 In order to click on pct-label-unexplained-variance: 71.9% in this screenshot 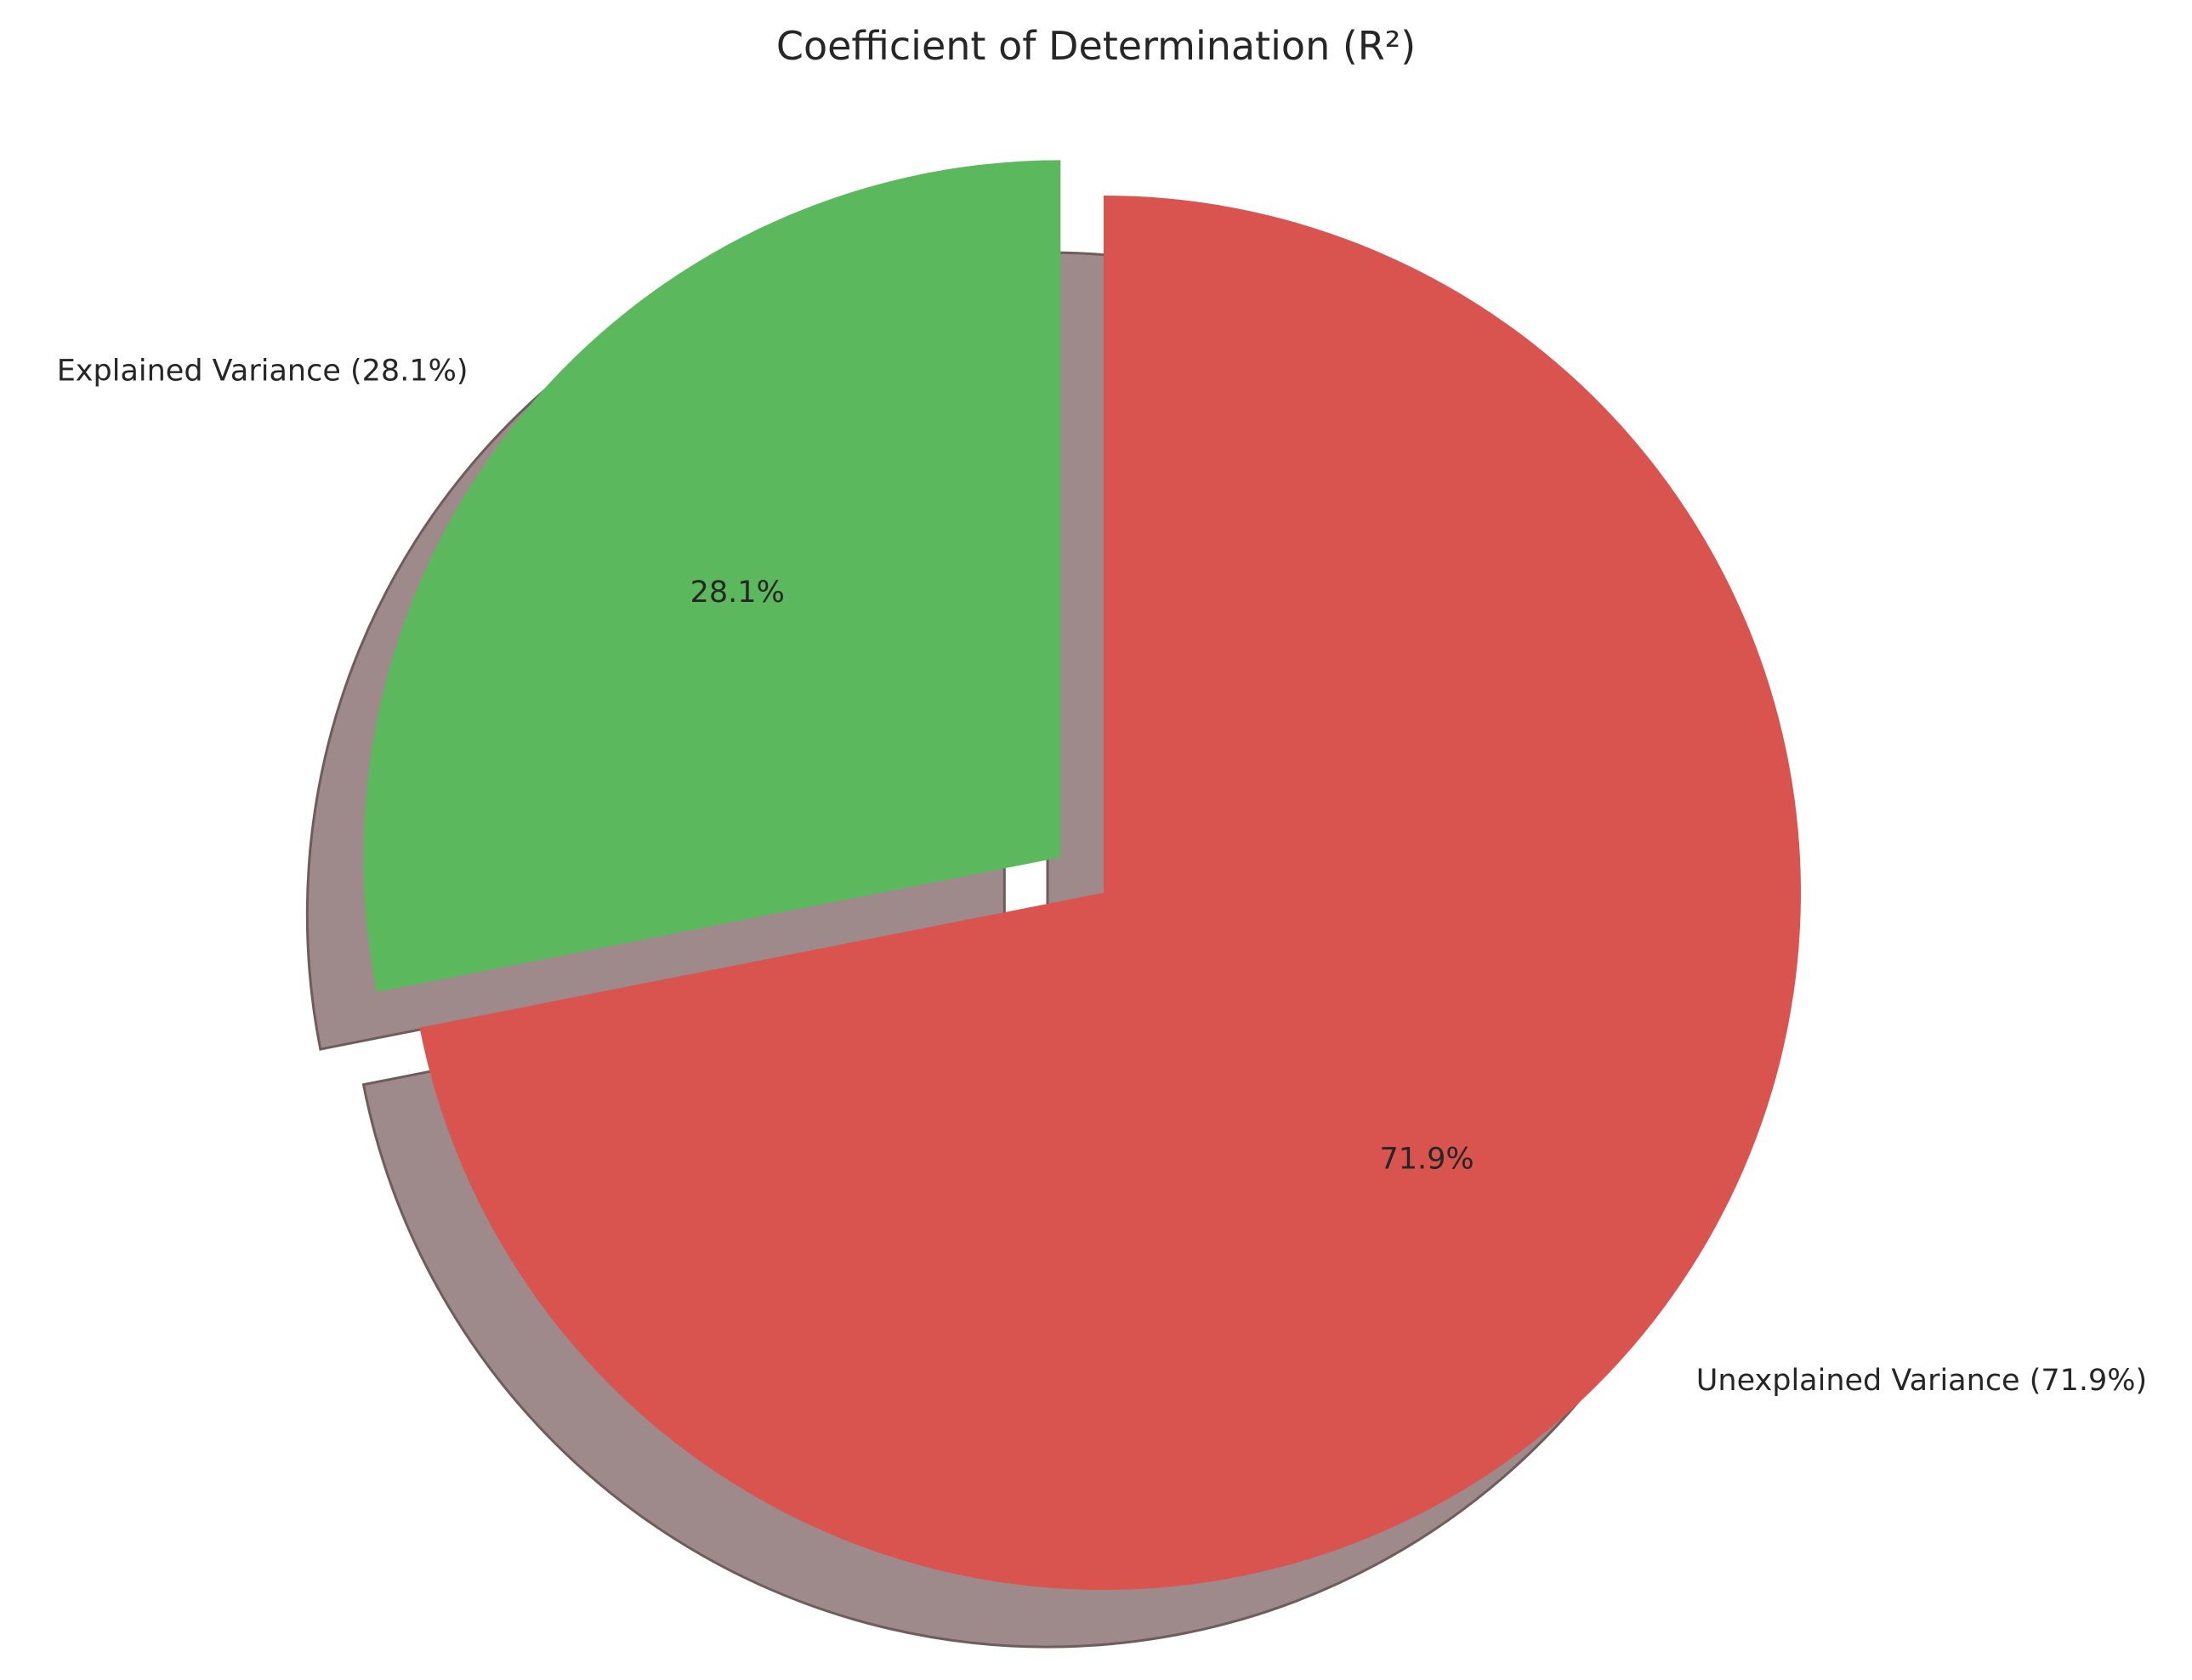, I will do `click(1426, 1159)`.